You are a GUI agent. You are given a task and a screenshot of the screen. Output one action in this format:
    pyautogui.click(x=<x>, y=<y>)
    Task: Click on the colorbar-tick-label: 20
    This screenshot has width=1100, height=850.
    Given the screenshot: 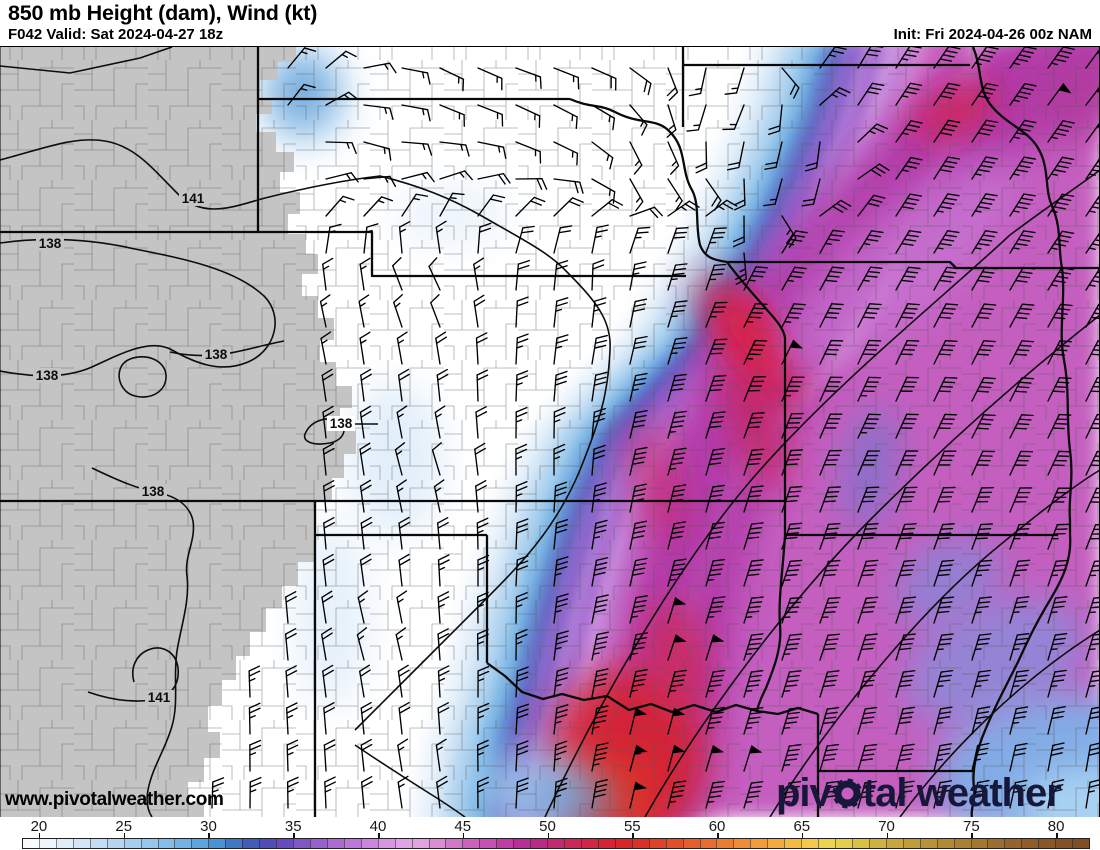 What is the action you would take?
    pyautogui.click(x=39, y=826)
    